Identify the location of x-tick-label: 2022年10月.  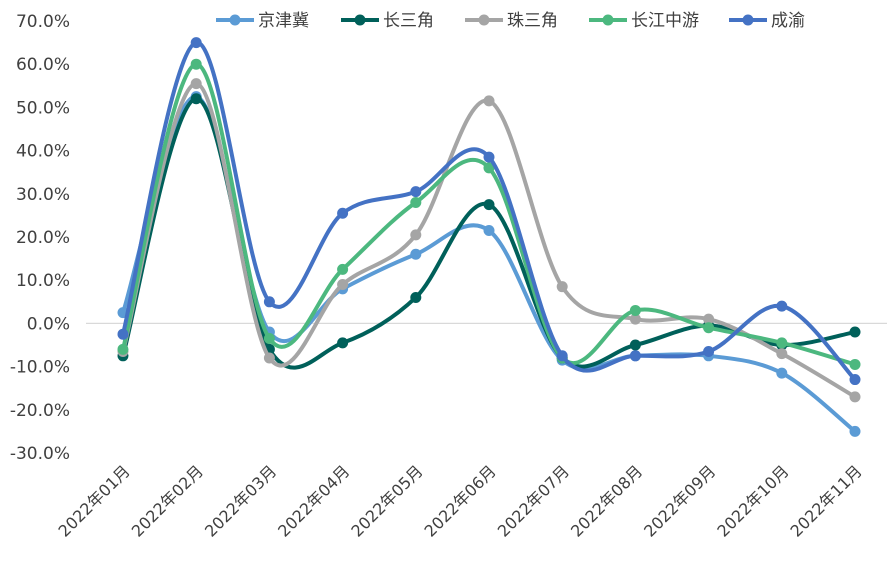
(752, 500).